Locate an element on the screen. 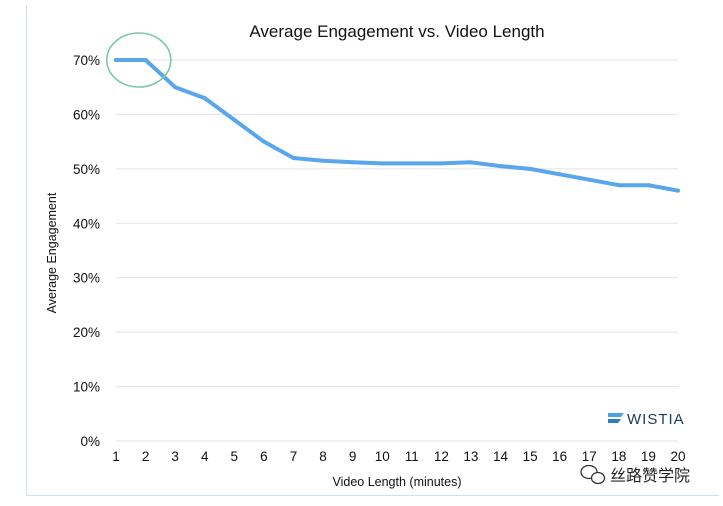 The height and width of the screenshot is (506, 723). x-tick-label: 1 is located at coordinates (116, 456).